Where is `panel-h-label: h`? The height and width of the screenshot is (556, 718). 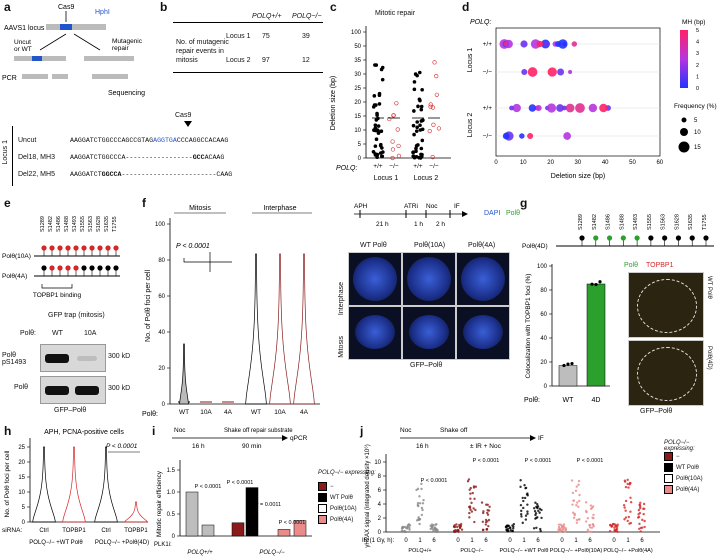
panel-h-label: h is located at coordinates (8, 431).